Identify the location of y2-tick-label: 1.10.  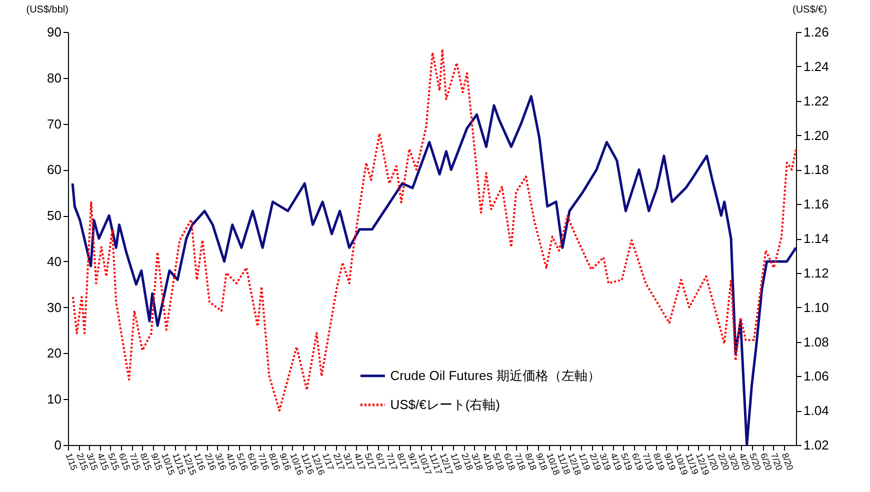
(816, 307).